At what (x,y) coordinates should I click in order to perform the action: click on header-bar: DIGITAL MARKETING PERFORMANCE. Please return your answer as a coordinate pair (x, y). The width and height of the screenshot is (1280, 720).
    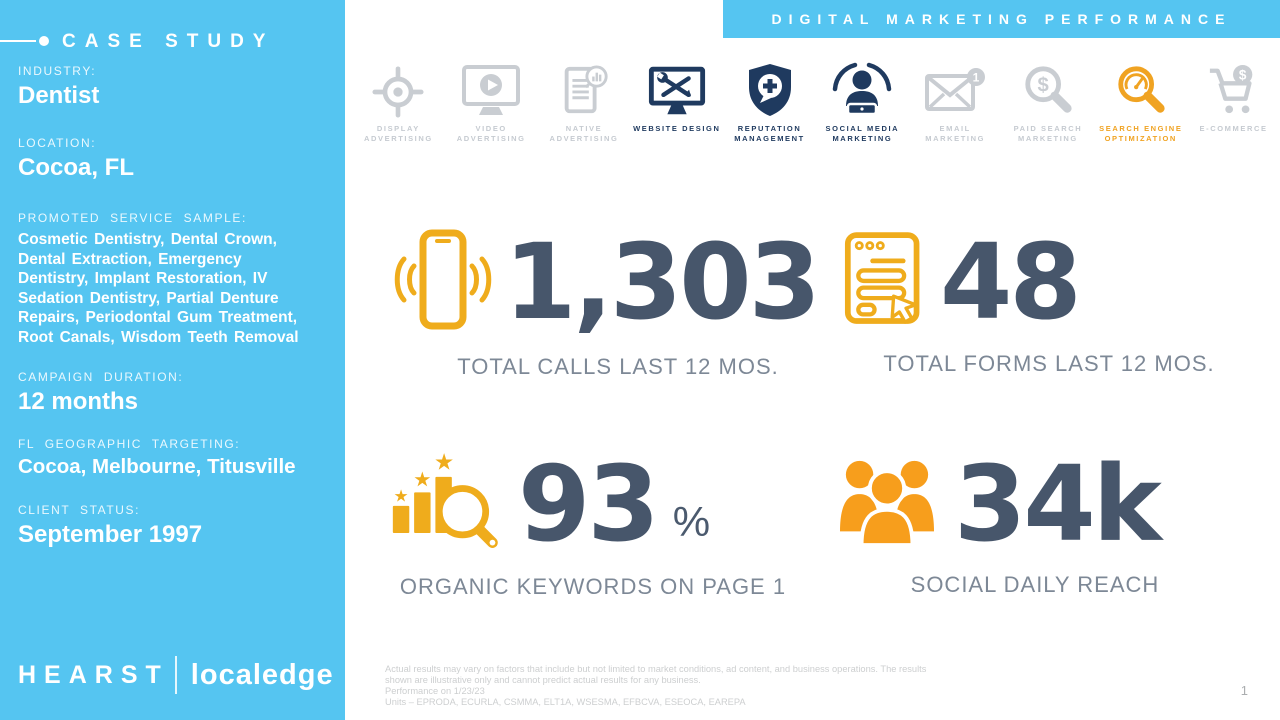
    Looking at the image, I should click on (1001, 19).